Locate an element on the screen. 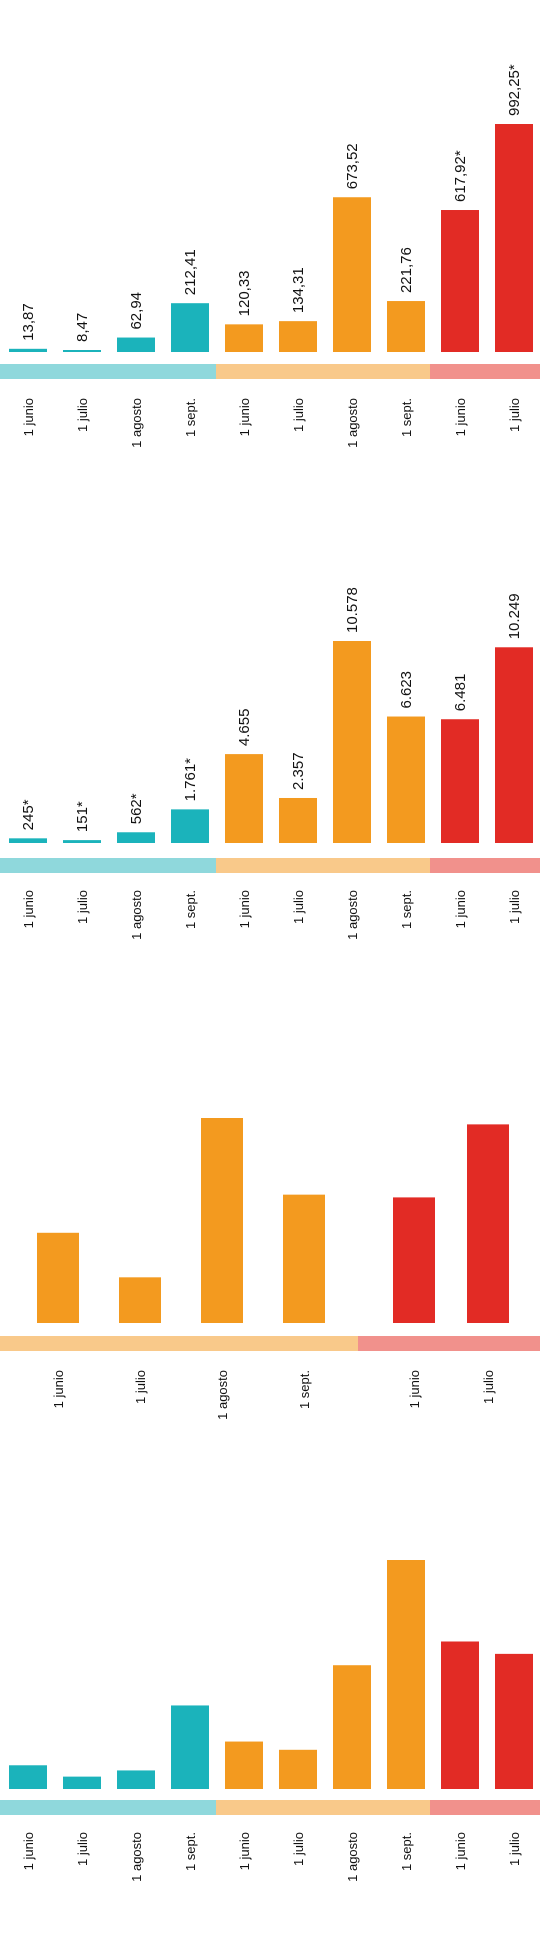  value-label: 120,33 is located at coordinates (244, 293).